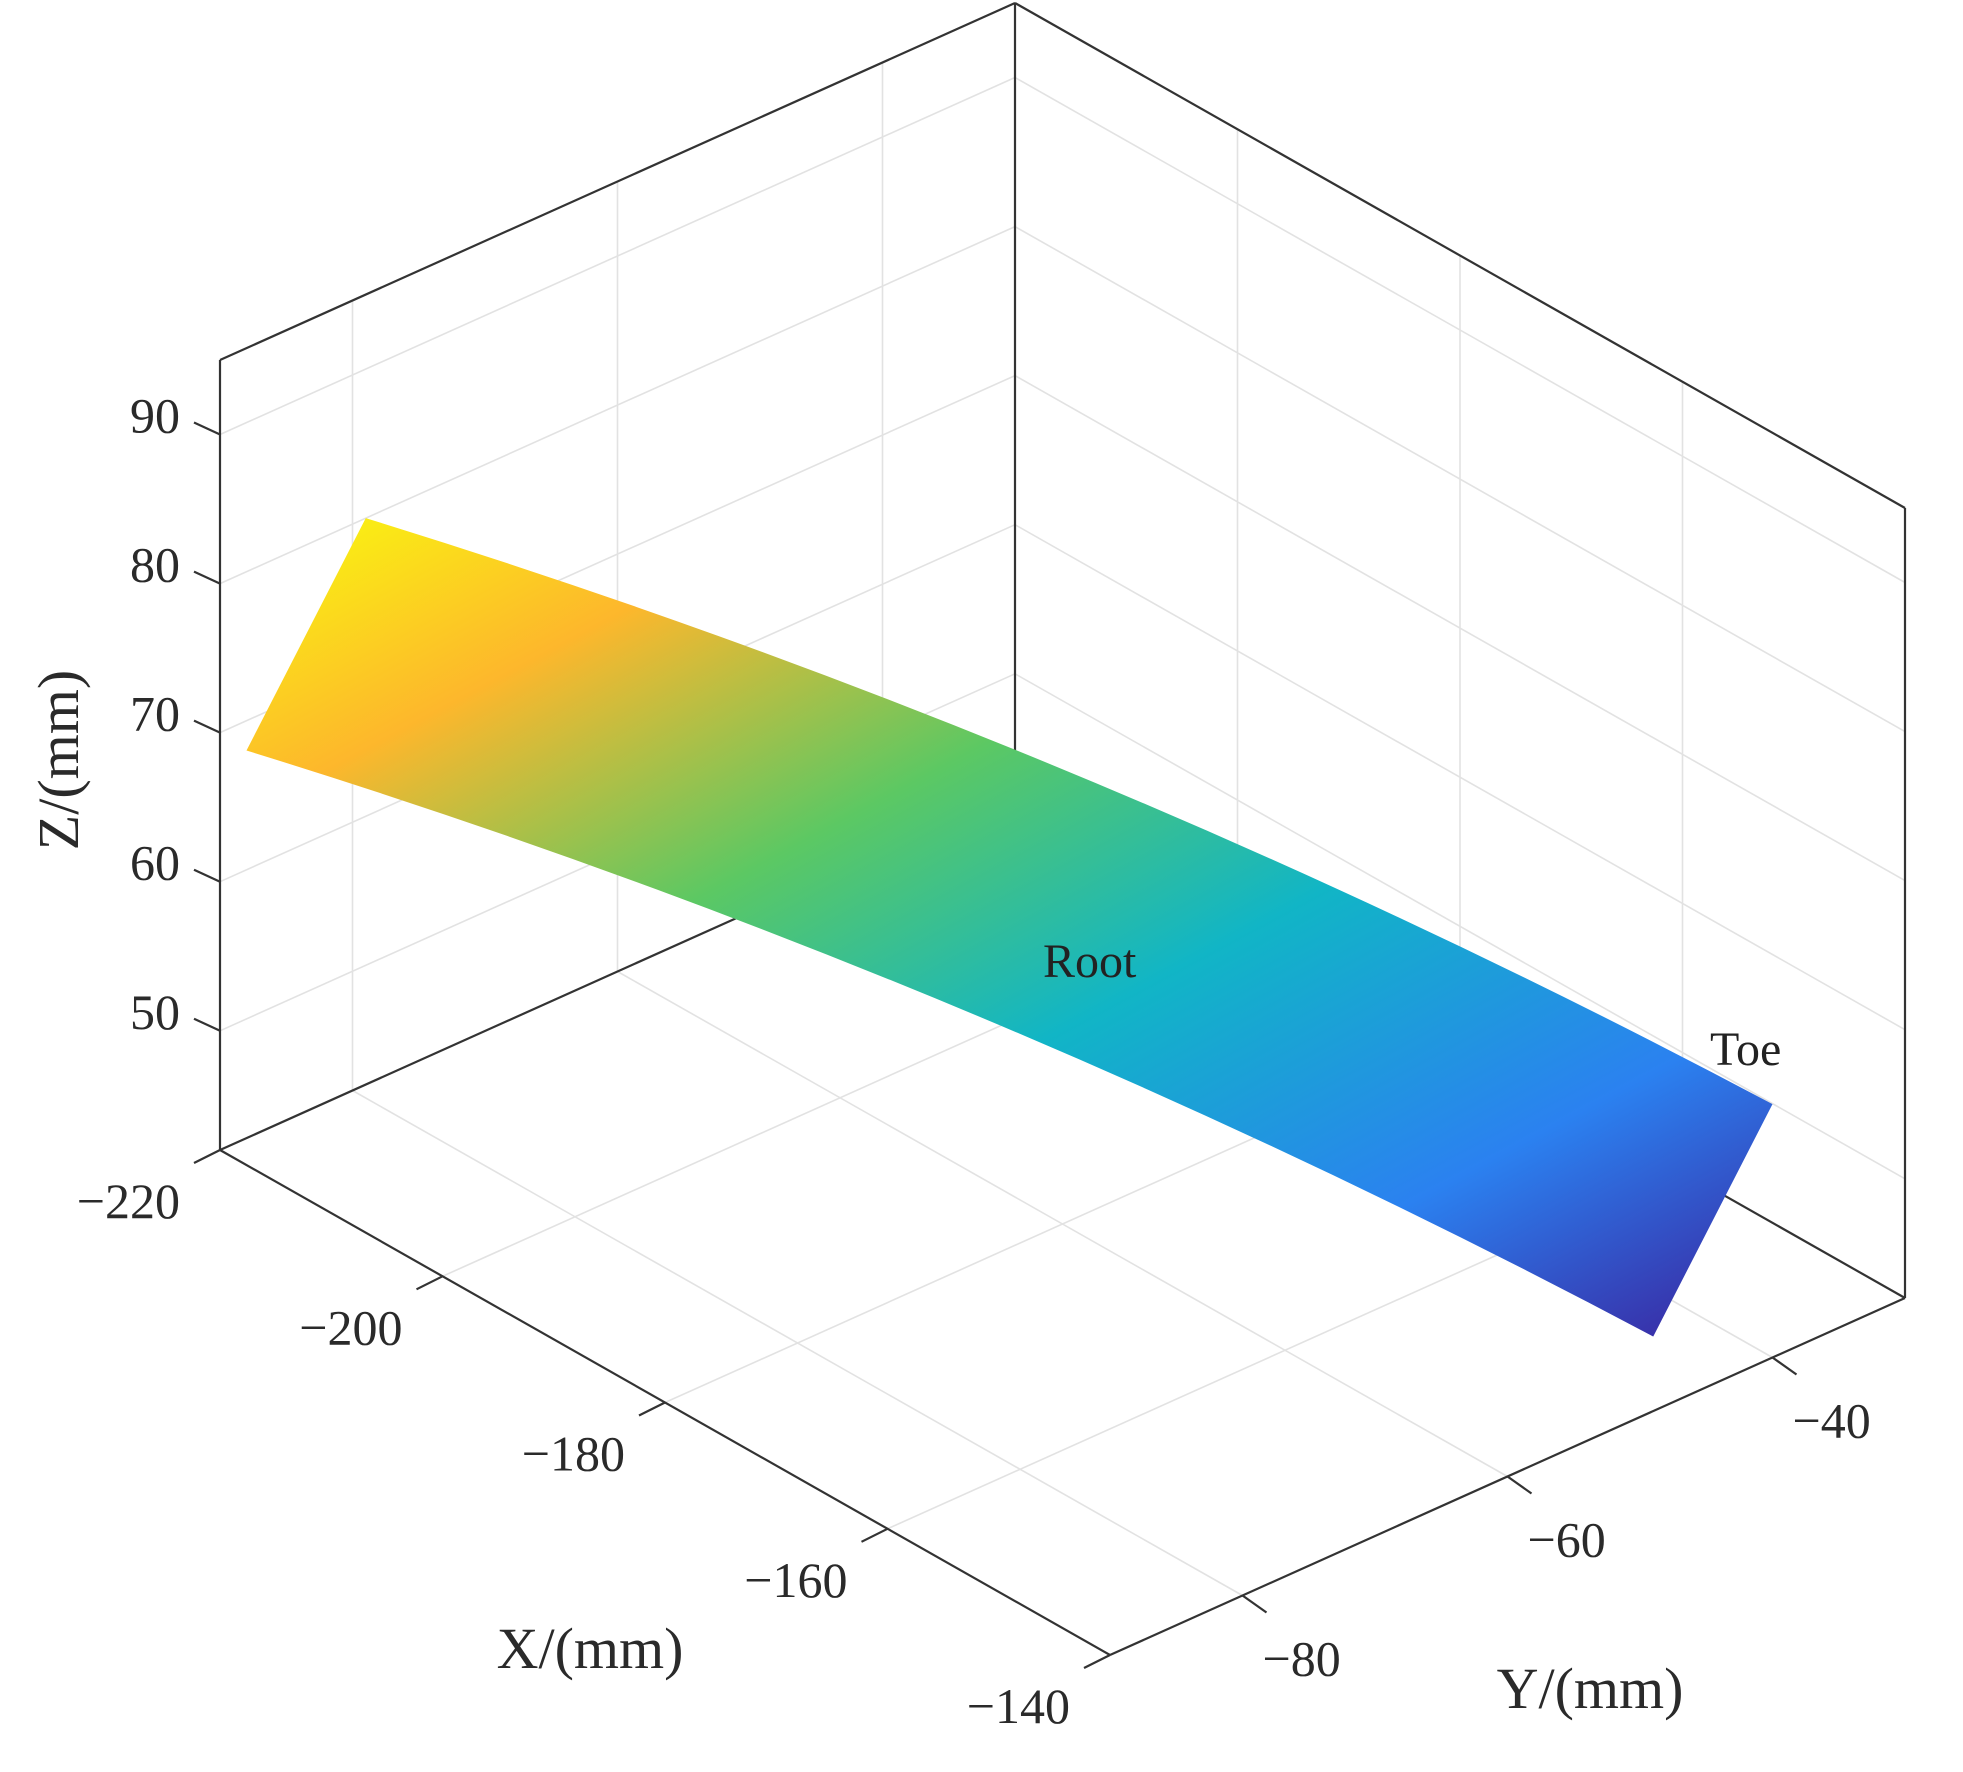 The height and width of the screenshot is (1772, 1963). What do you see at coordinates (155, 863) in the screenshot?
I see `z-tick-label: 60` at bounding box center [155, 863].